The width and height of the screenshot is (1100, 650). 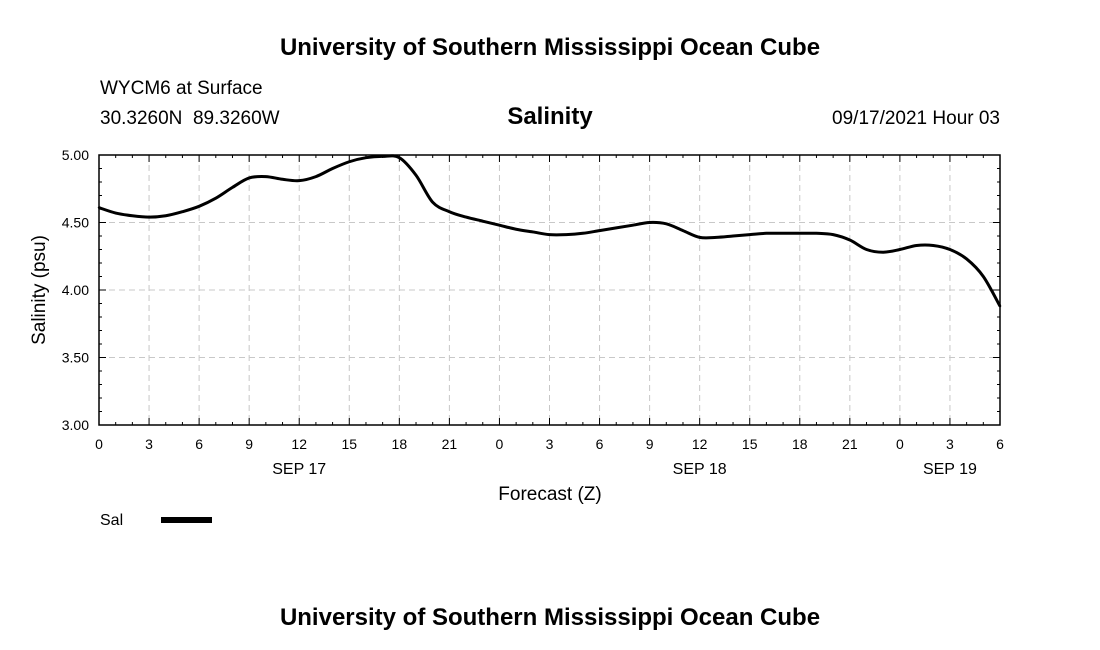 What do you see at coordinates (75, 358) in the screenshot?
I see `y-tick-label: 3.50` at bounding box center [75, 358].